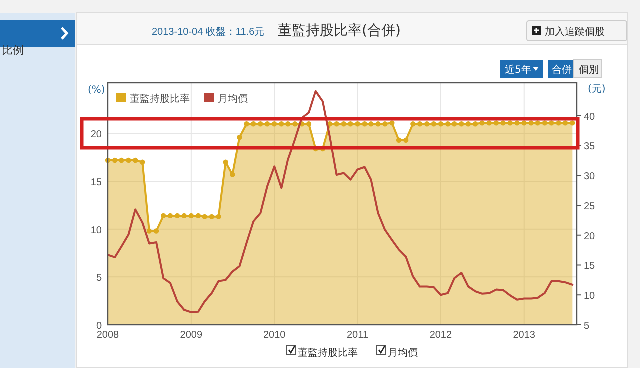  What do you see at coordinates (233, 99) in the screenshot?
I see `legend-label: 月均價` at bounding box center [233, 99].